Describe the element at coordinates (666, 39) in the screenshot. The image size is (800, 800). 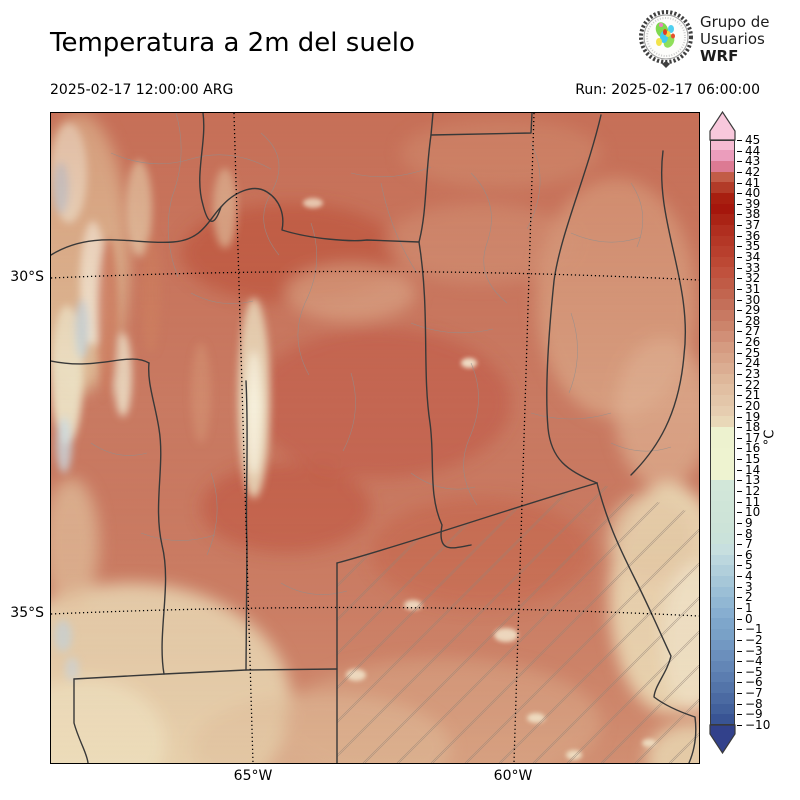
I see `logo-emblem-icon` at that location.